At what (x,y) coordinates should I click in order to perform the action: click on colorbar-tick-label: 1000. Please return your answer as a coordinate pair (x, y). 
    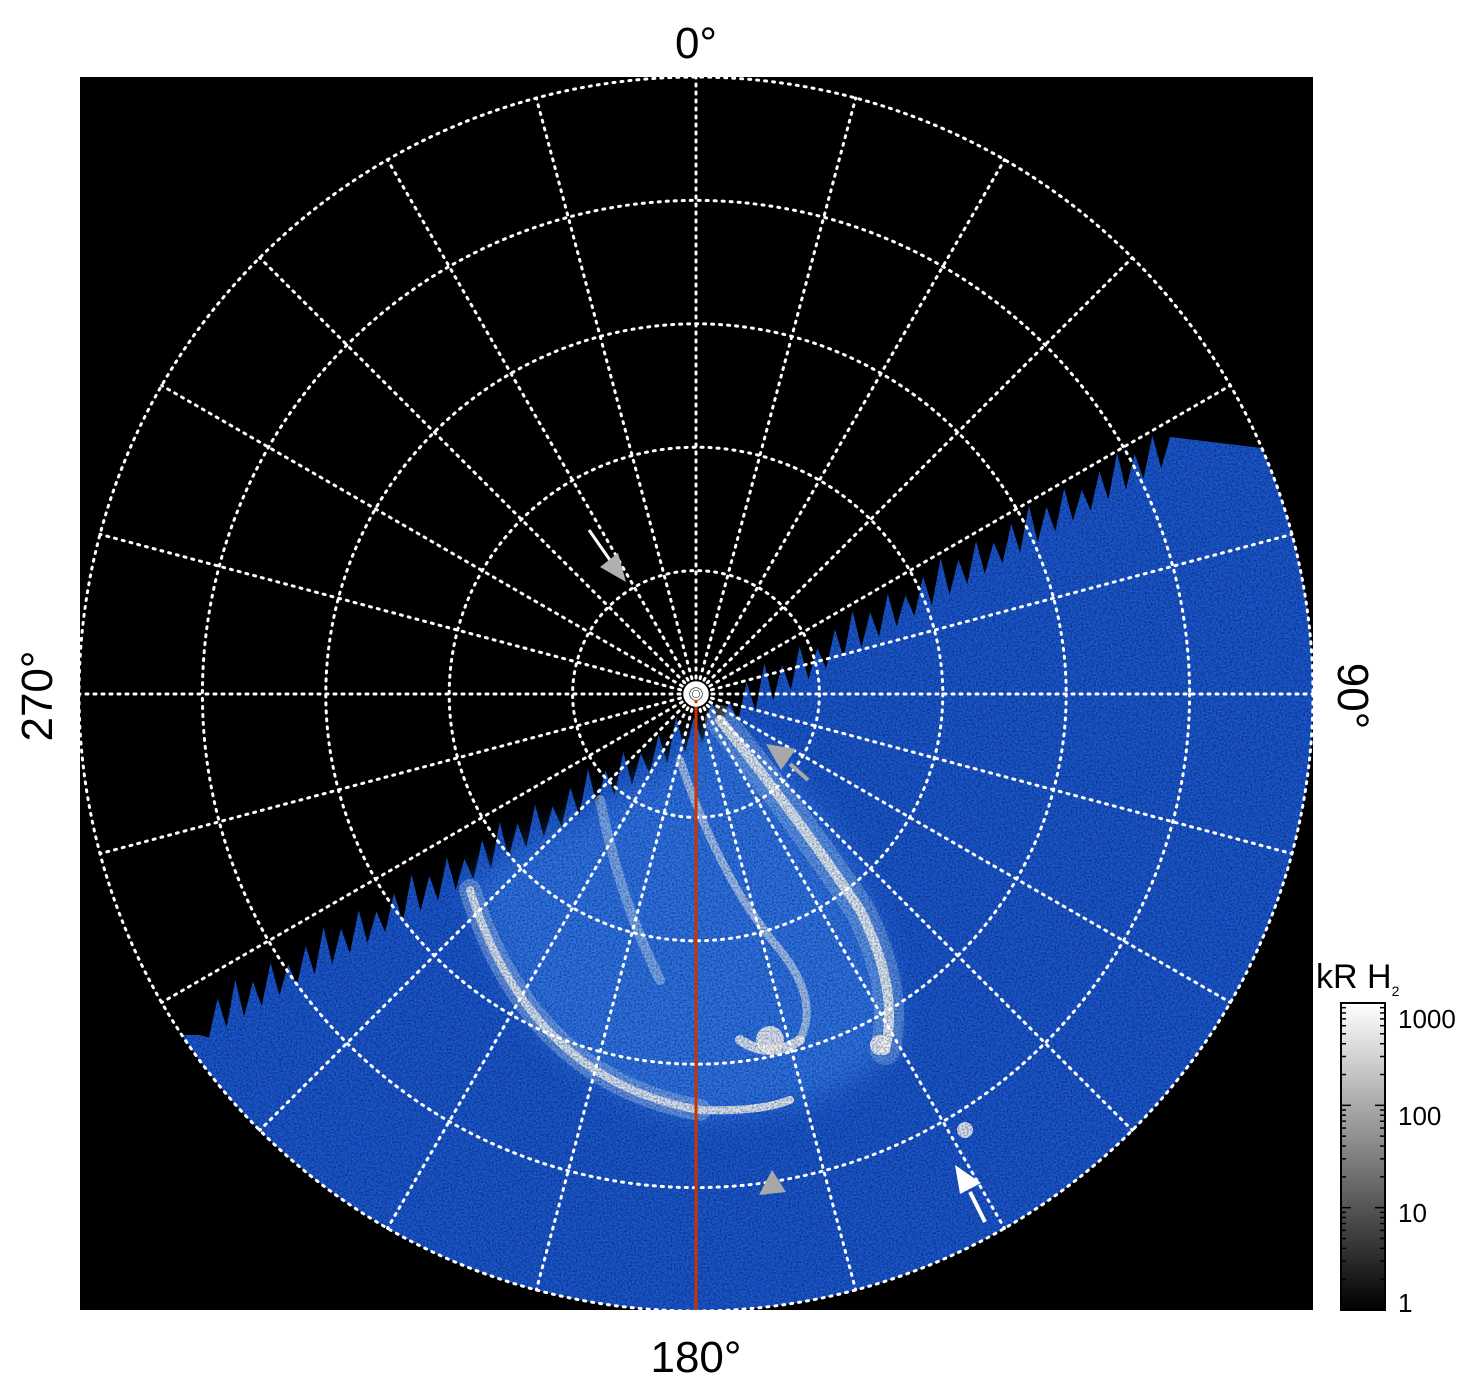
    Looking at the image, I should click on (1427, 1019).